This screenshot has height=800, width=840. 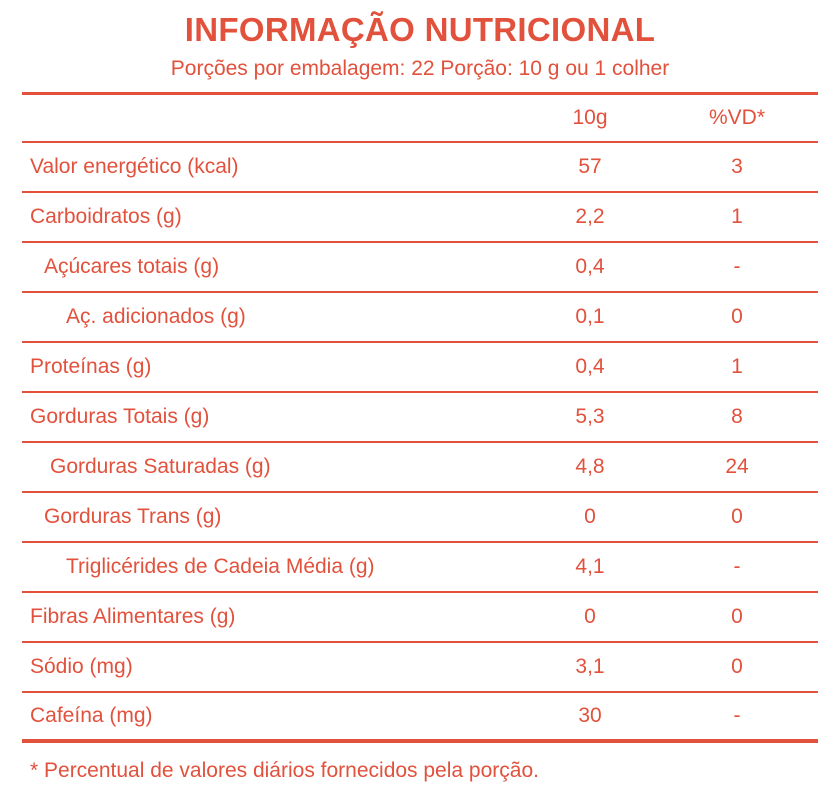 I want to click on nutrient-daily-value: 24, so click(x=737, y=466).